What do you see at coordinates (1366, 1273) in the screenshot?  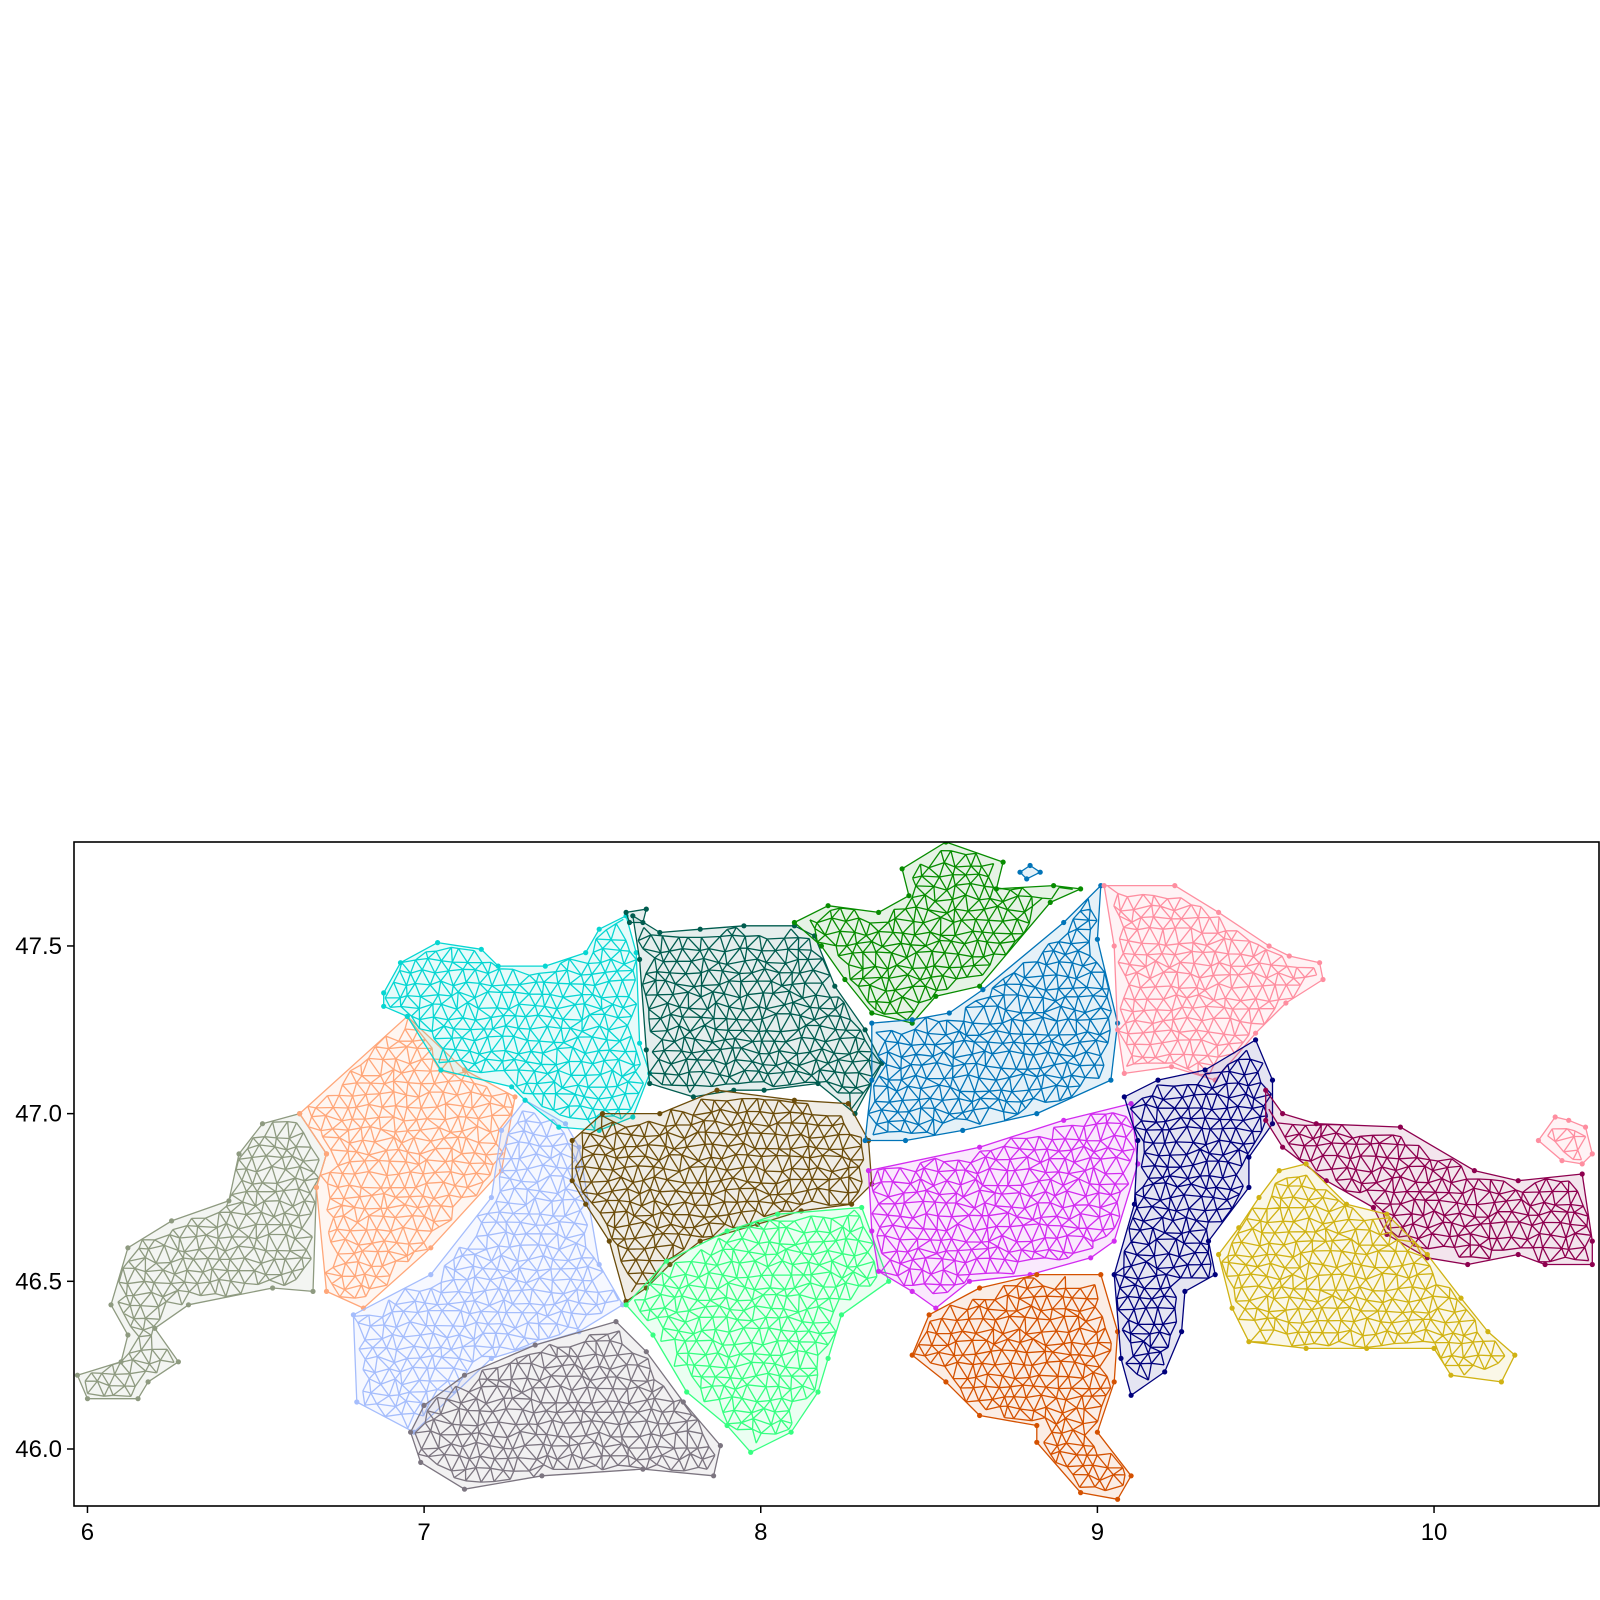 I see `region-16-mesh` at bounding box center [1366, 1273].